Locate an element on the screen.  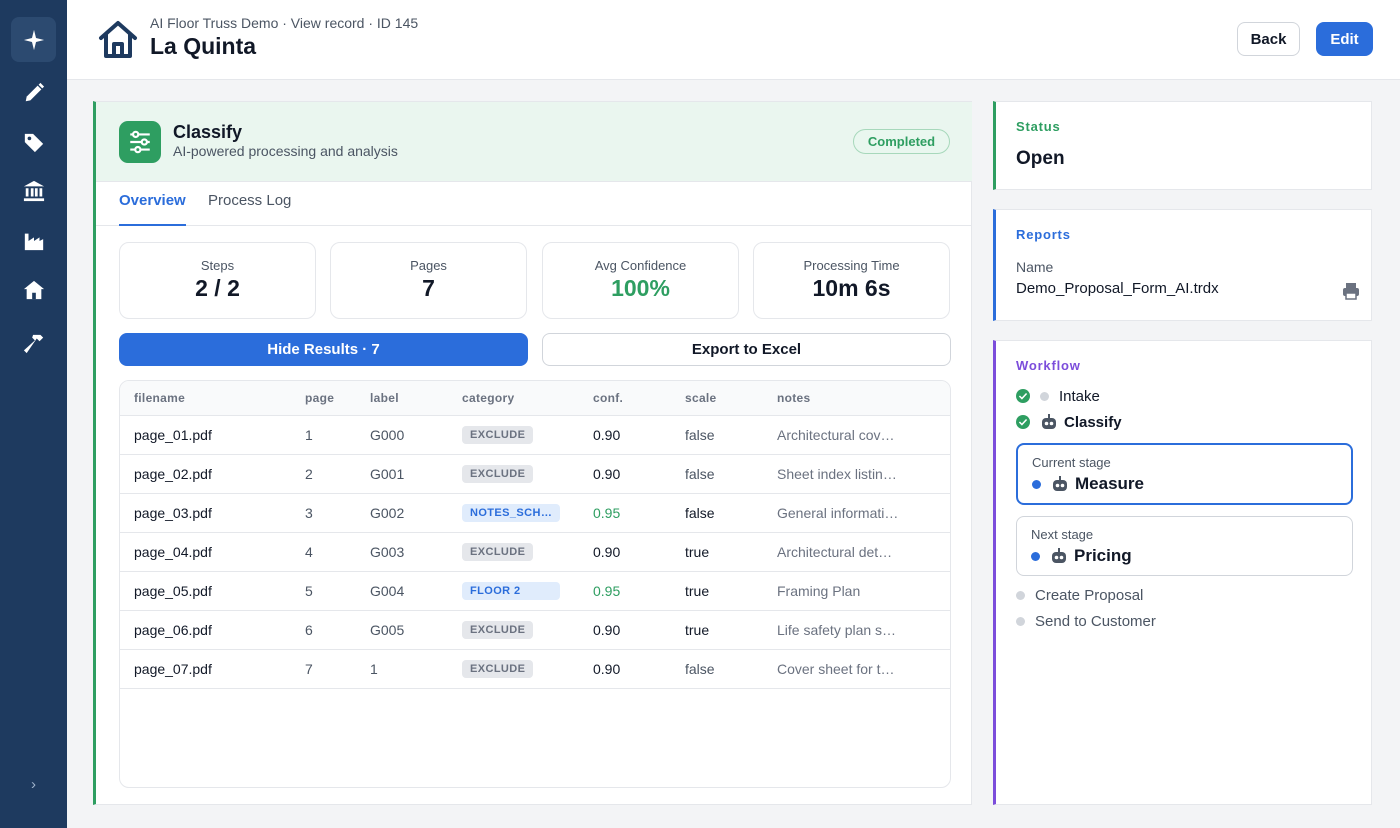
stat-processing-time: Processing Time 10m 6s is located at coordinates (851, 280).